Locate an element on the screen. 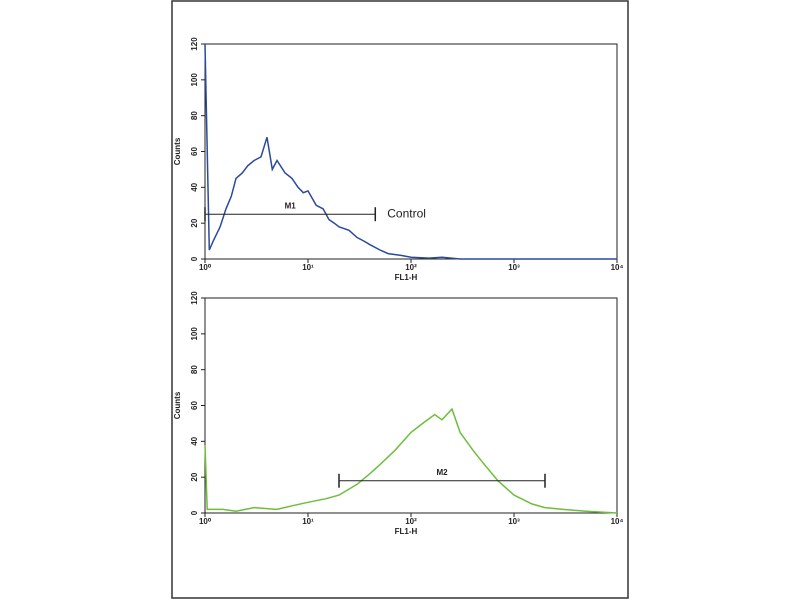 This screenshot has width=800, height=600. annotation: Control is located at coordinates (406, 213).